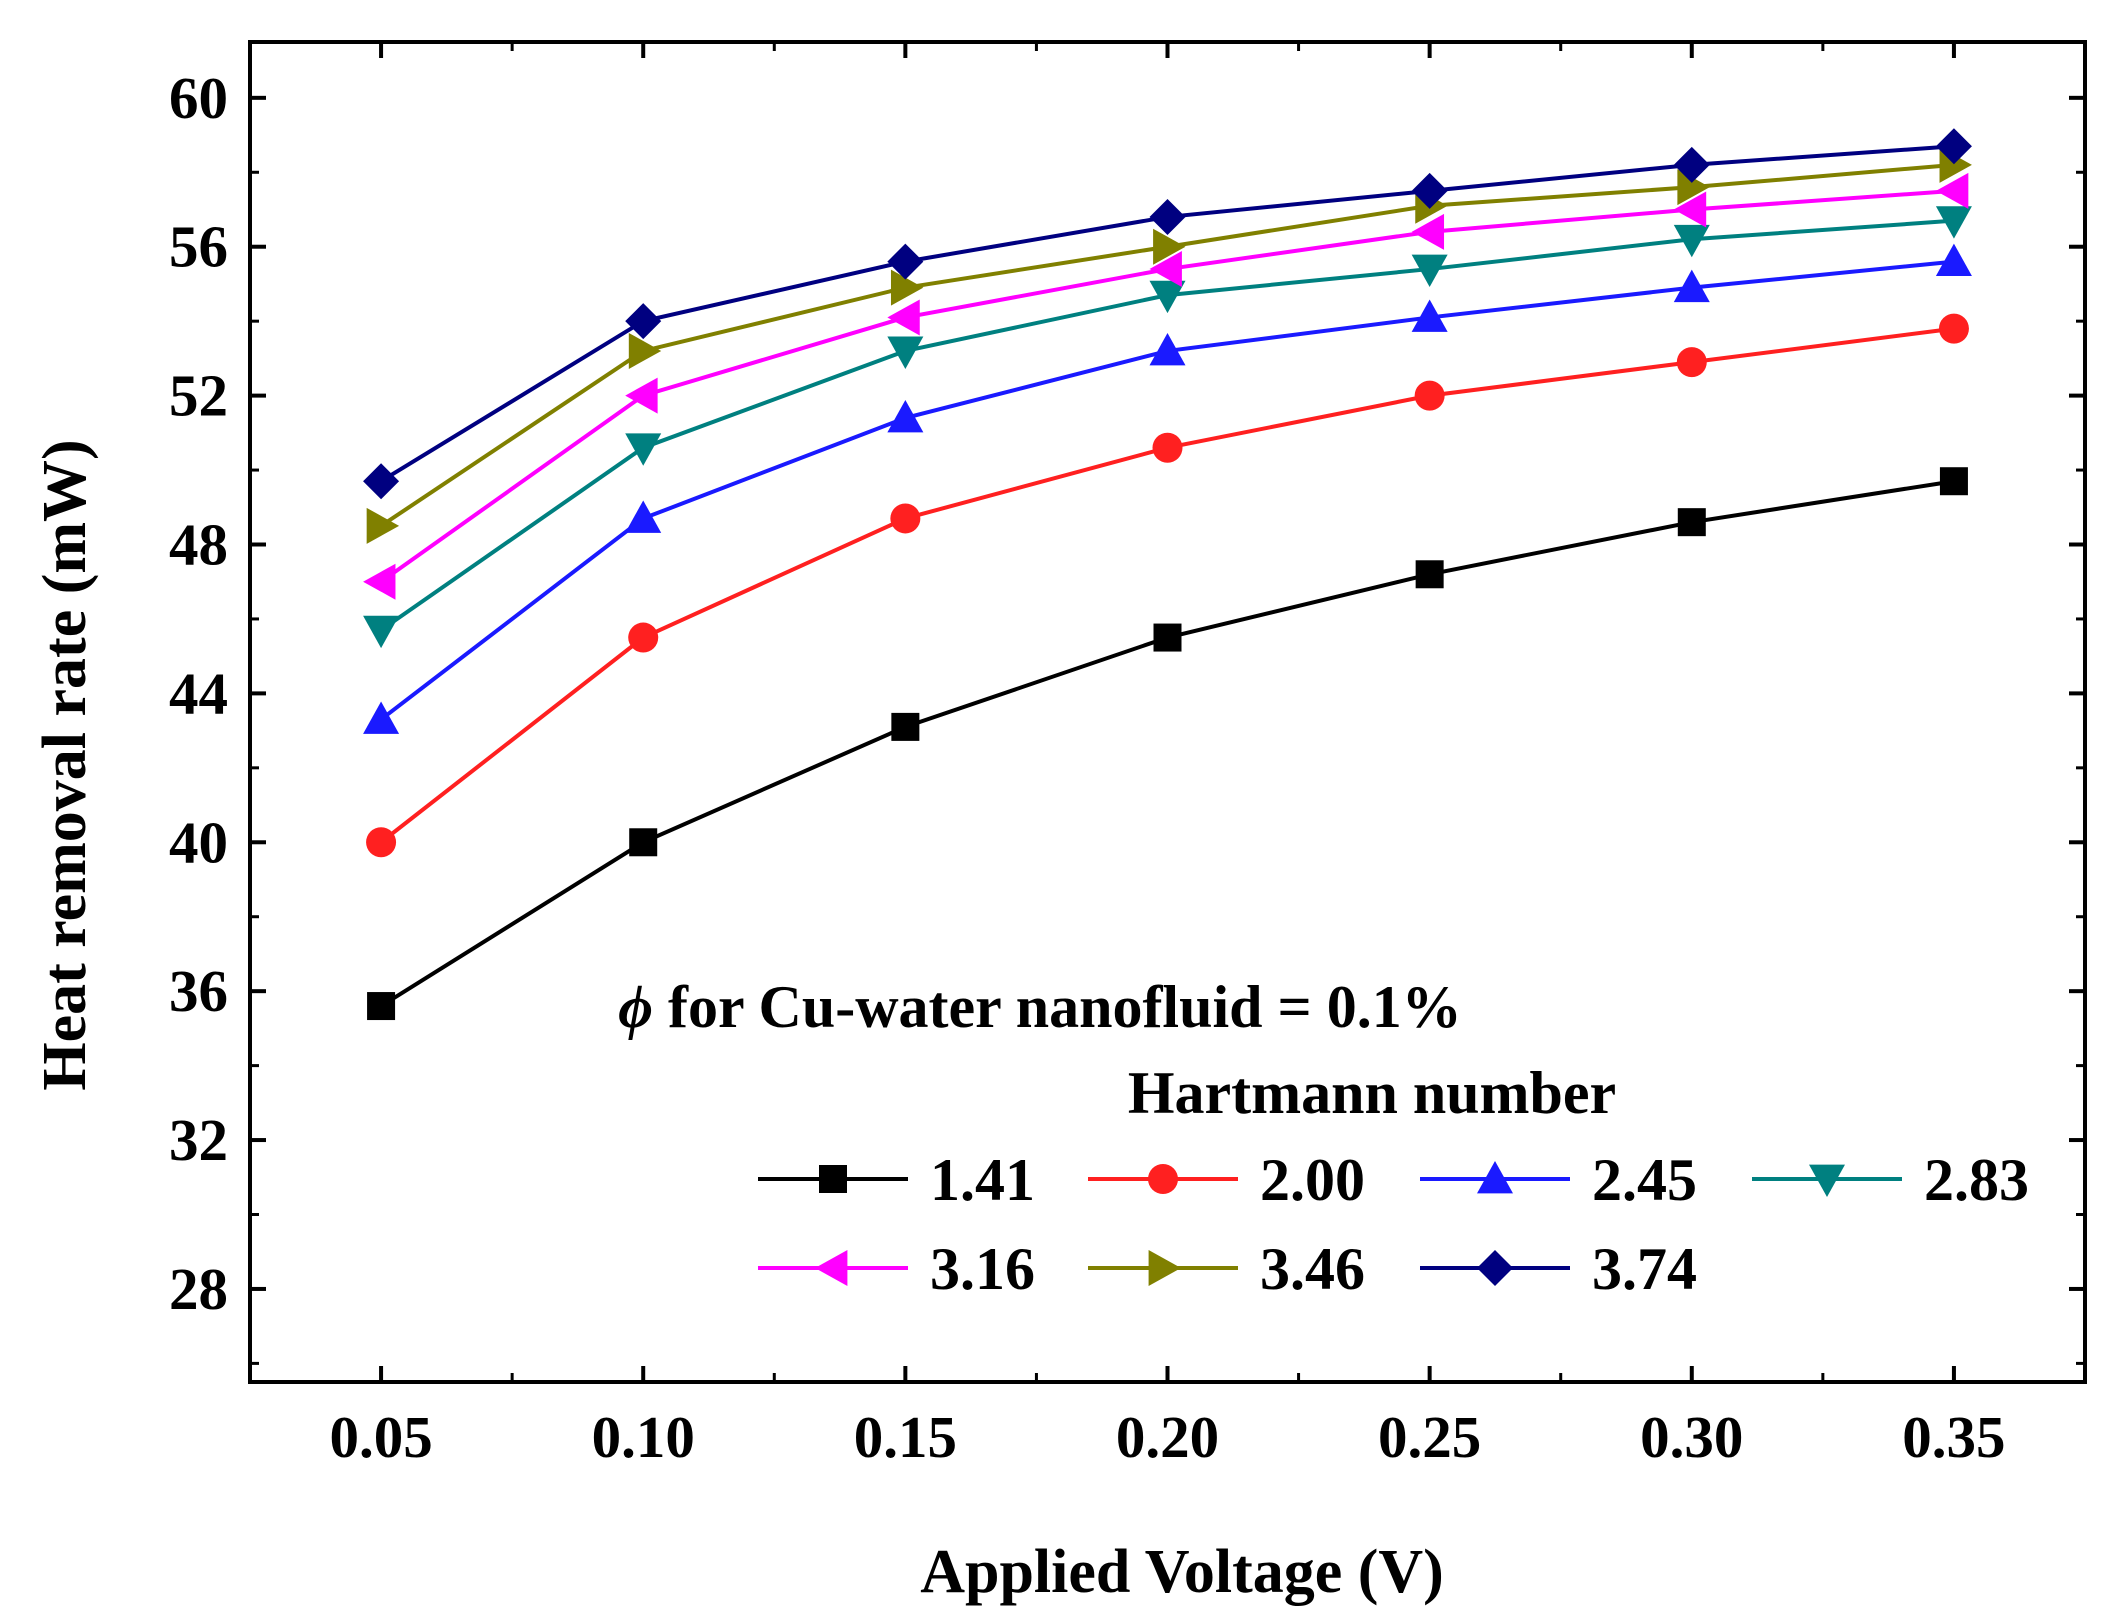  I want to click on legend-item: 2.83, so click(1890, 1180).